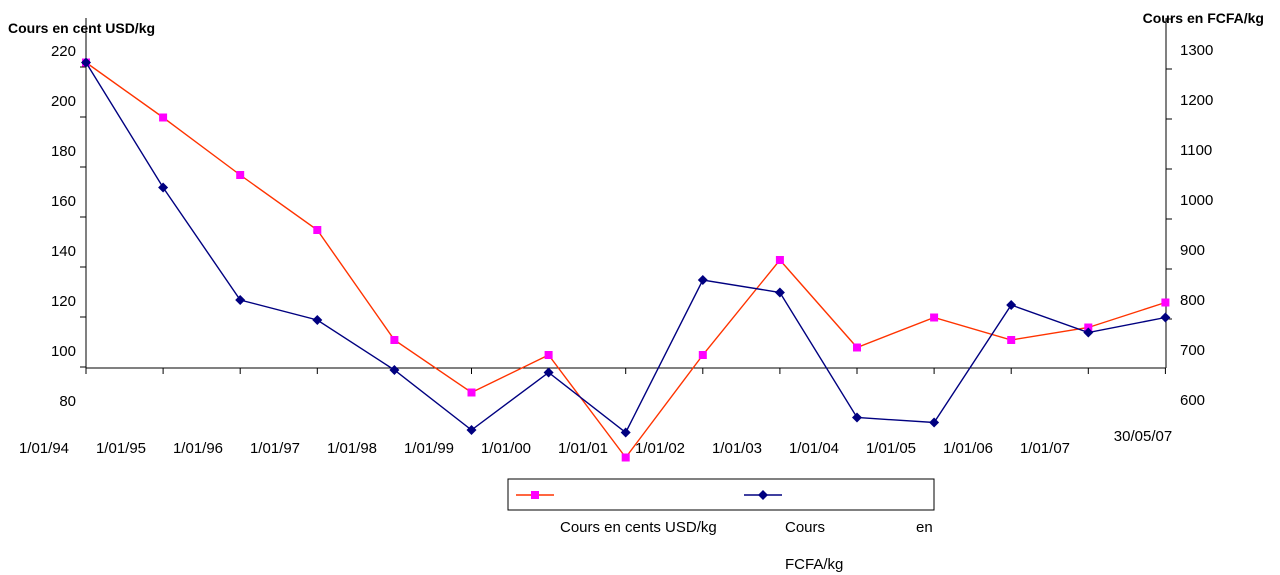  I want to click on left-axis: 80 100 120 140 160 180 200 220, so click(69, 214).